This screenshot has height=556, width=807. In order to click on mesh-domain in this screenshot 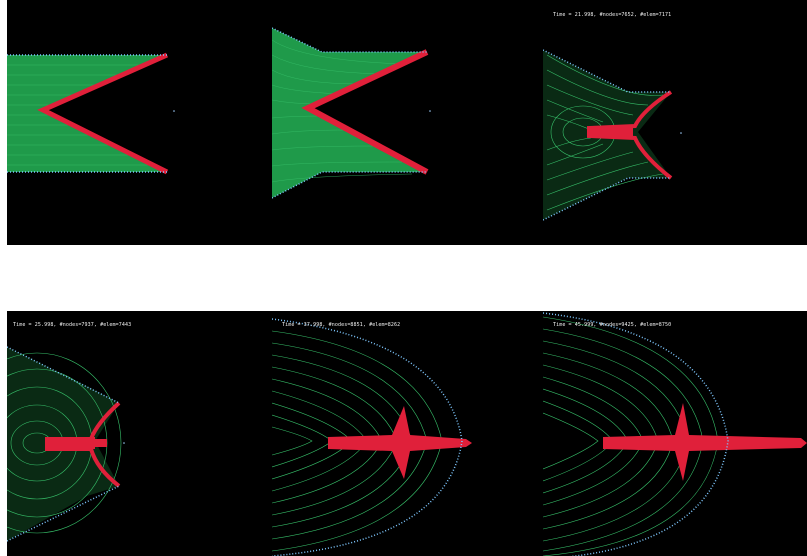, I will do `click(87, 113)`.